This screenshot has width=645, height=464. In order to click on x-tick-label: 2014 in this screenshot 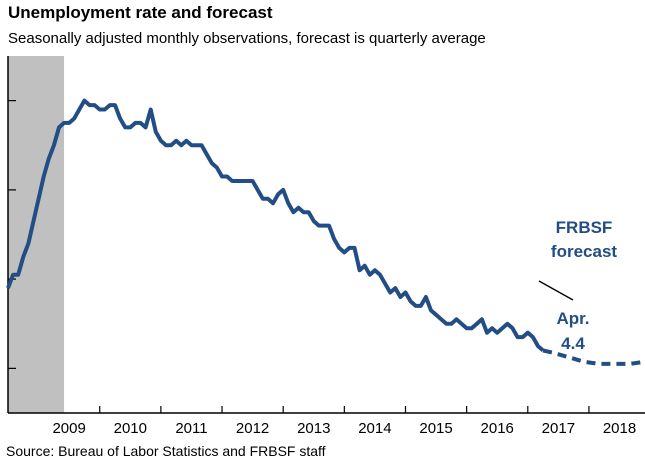, I will do `click(374, 428)`.